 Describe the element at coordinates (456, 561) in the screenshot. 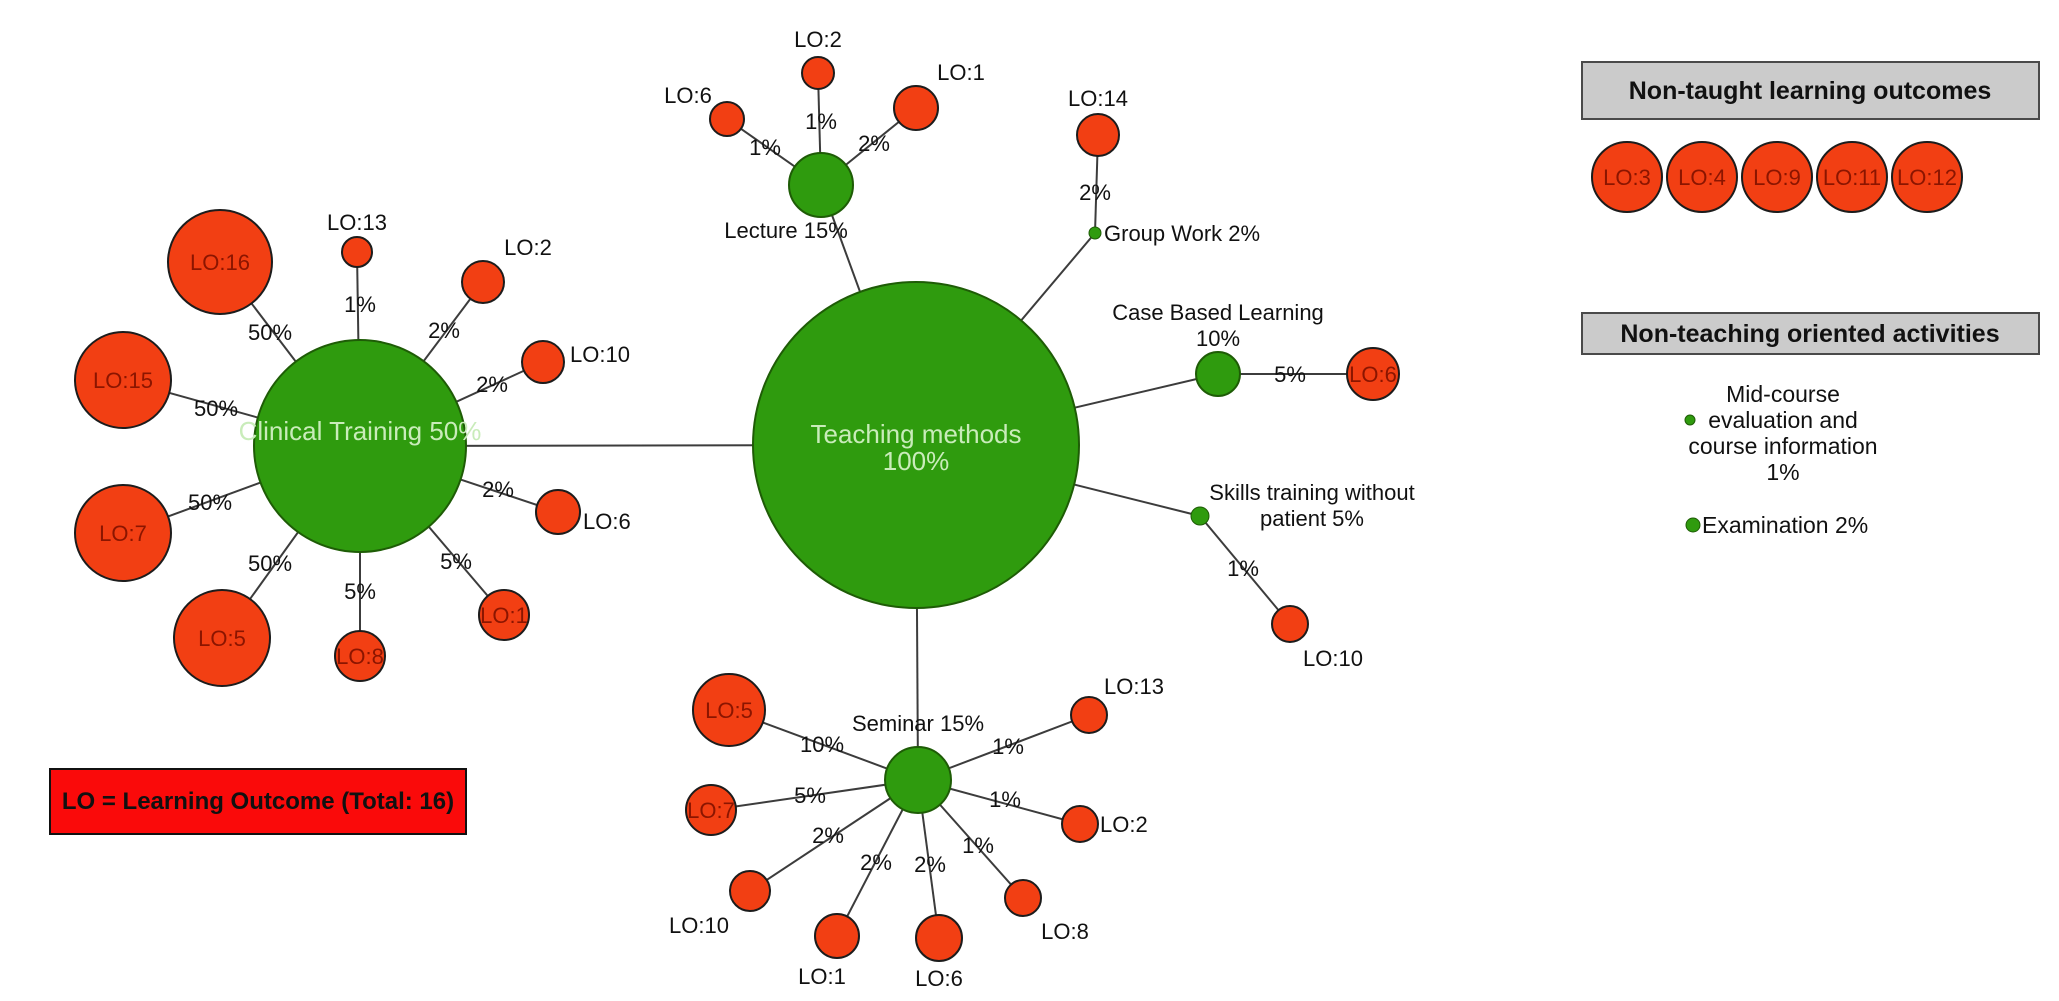

I see `edge-label-clinical-training-ct-lo1: 5%` at that location.